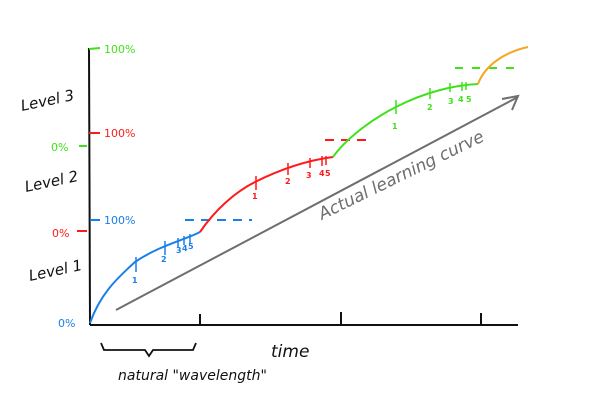  Describe the element at coordinates (51, 181) in the screenshot. I see `level2-label: Level 2` at that location.